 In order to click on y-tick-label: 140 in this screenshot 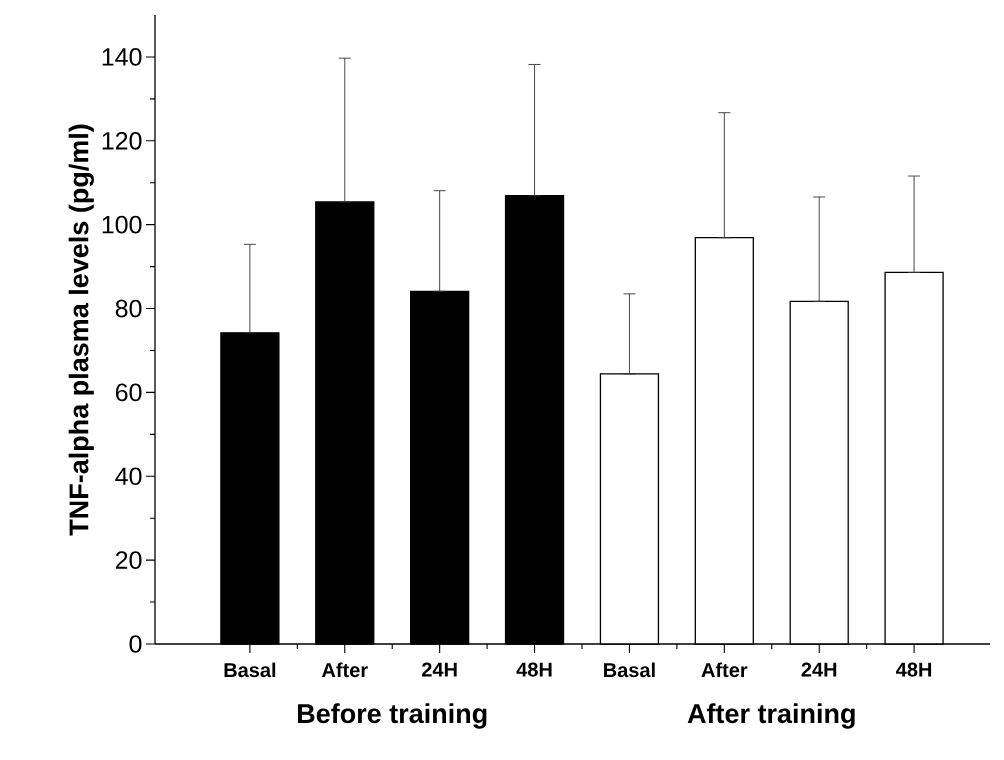, I will do `click(122, 57)`.